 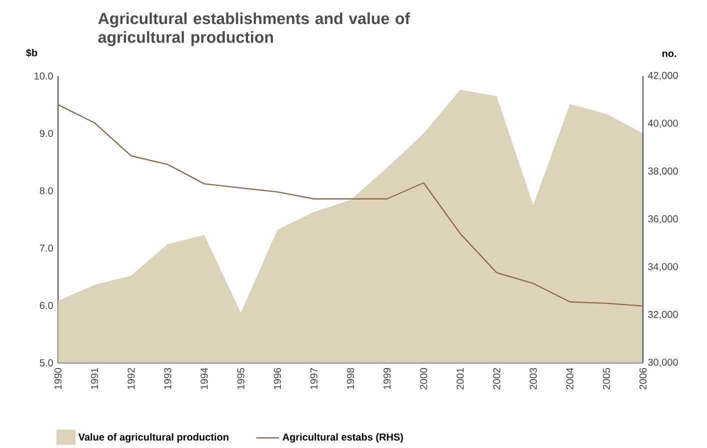 I want to click on y2-tick-label: 30,000, so click(x=663, y=363).